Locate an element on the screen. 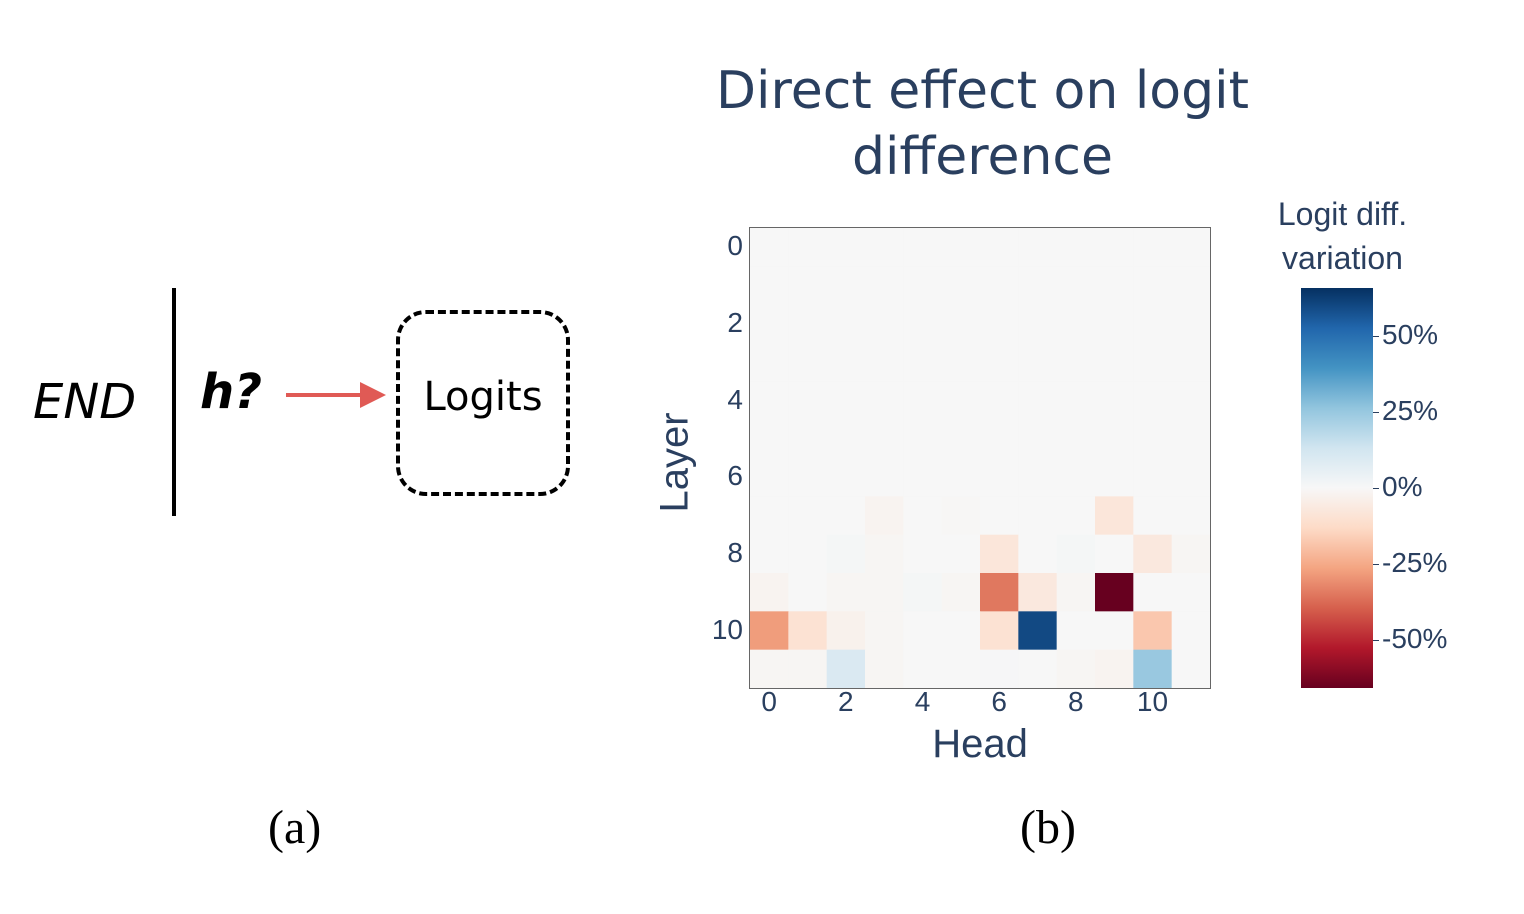 The width and height of the screenshot is (1524, 914). heatmap-cell-L2-H1 is located at coordinates (808, 324).